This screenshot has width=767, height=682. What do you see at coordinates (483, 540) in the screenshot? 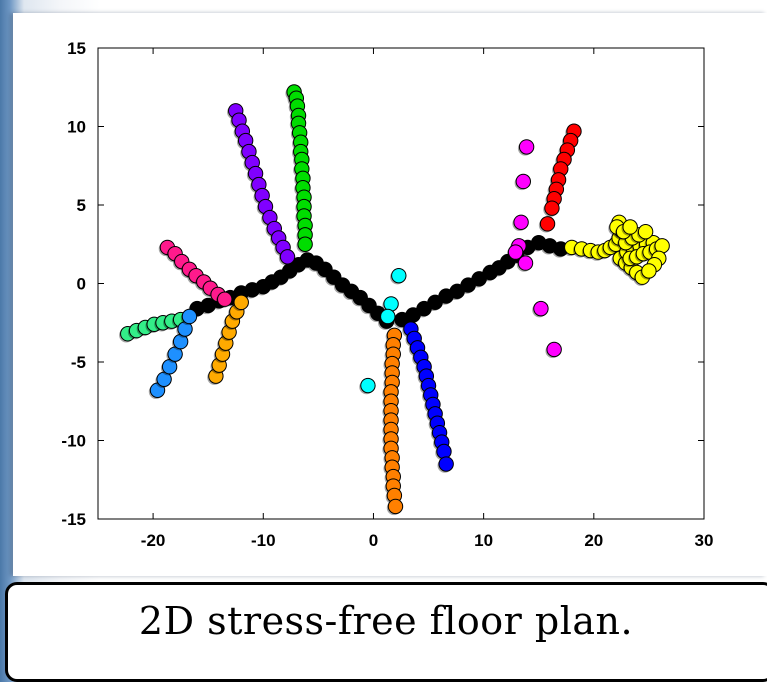
I see `x-tick-label: 10` at bounding box center [483, 540].